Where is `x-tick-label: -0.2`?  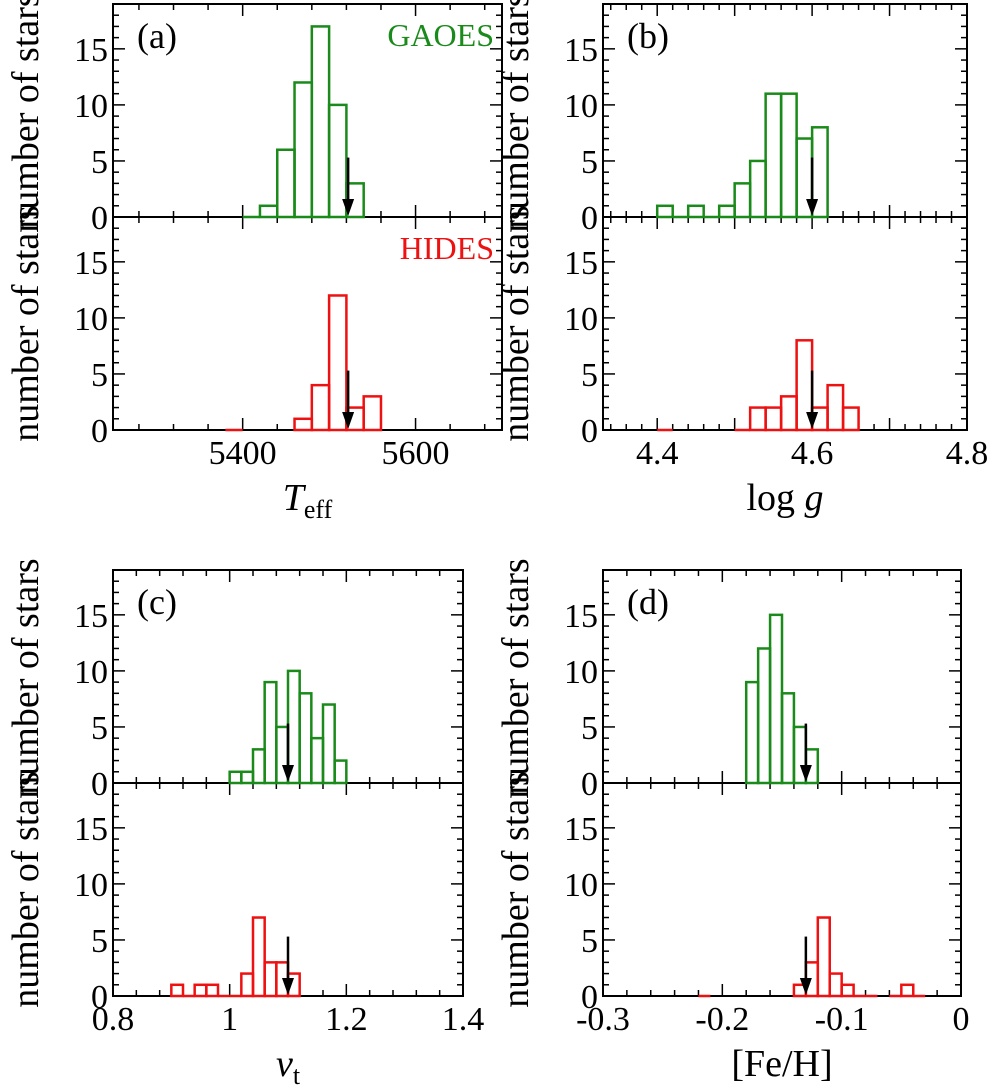
x-tick-label: -0.2 is located at coordinates (722, 1019).